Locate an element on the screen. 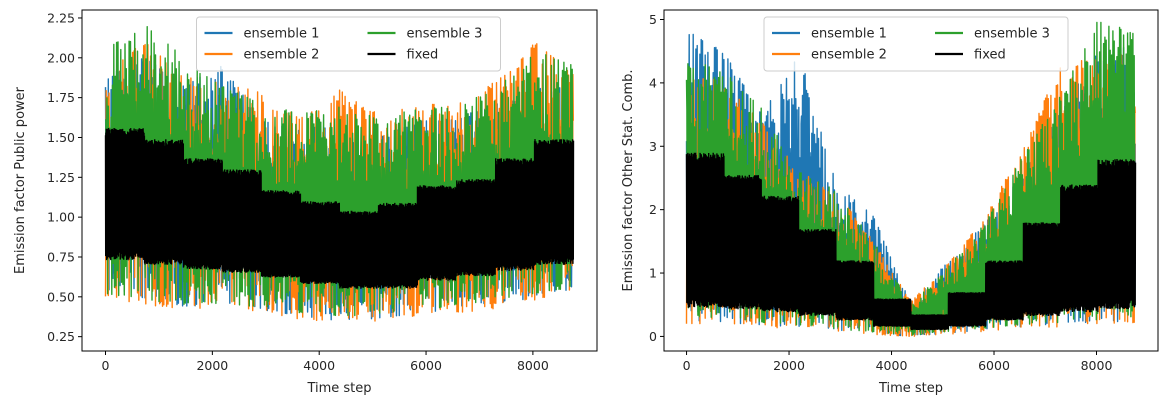 Image resolution: width=1163 pixels, height=398 pixels. y-tick-label: 0.50 is located at coordinates (61, 296).